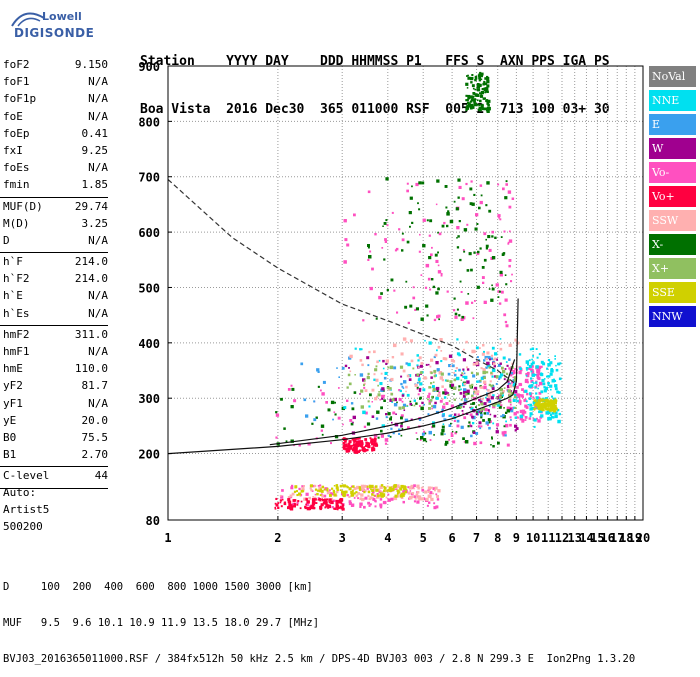 This screenshot has width=700, height=677. What do you see at coordinates (56, 118) in the screenshot?
I see `param-row: foE N/A` at bounding box center [56, 118].